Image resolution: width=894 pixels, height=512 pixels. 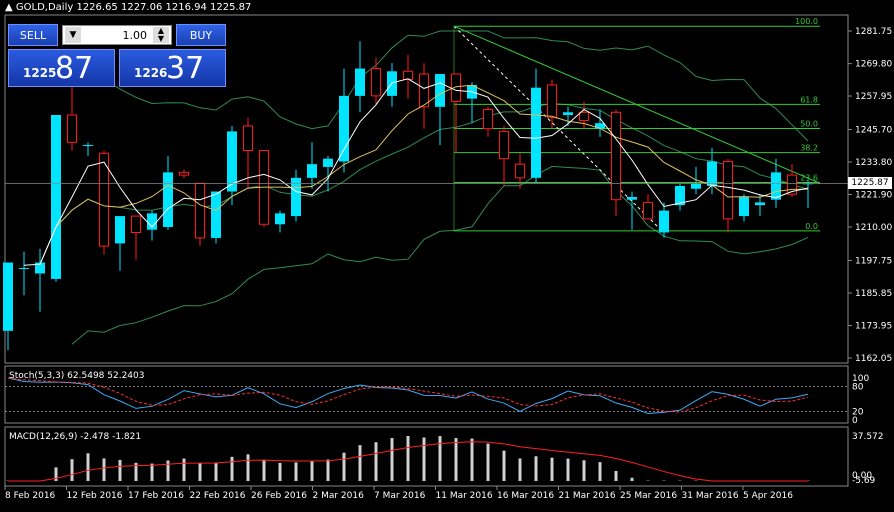 I want to click on buy-button: BUY, so click(x=201, y=35).